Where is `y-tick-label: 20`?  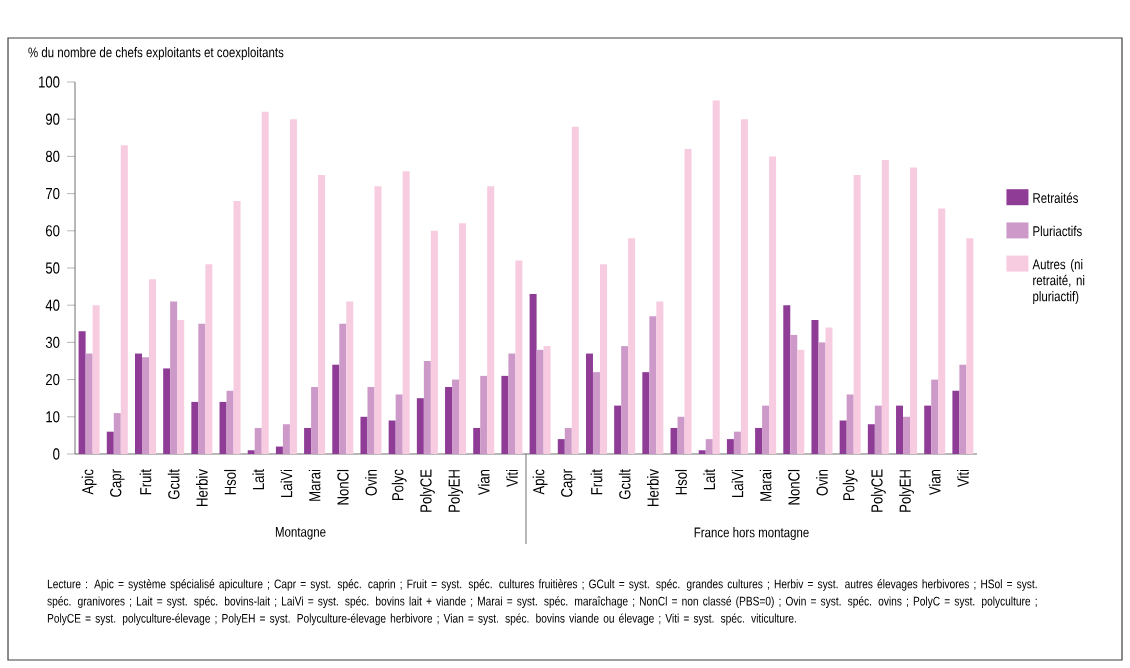 y-tick-label: 20 is located at coordinates (53, 379).